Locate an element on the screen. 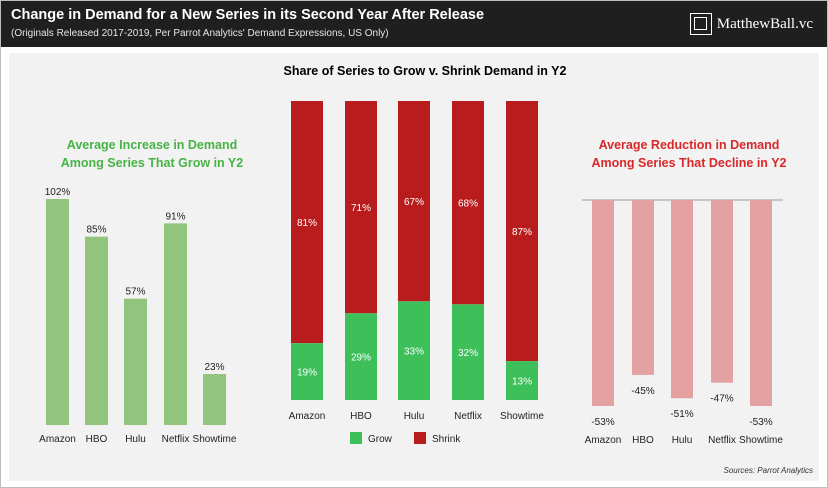 The image size is (828, 488). middle-shrink-label: 81% is located at coordinates (307, 223).